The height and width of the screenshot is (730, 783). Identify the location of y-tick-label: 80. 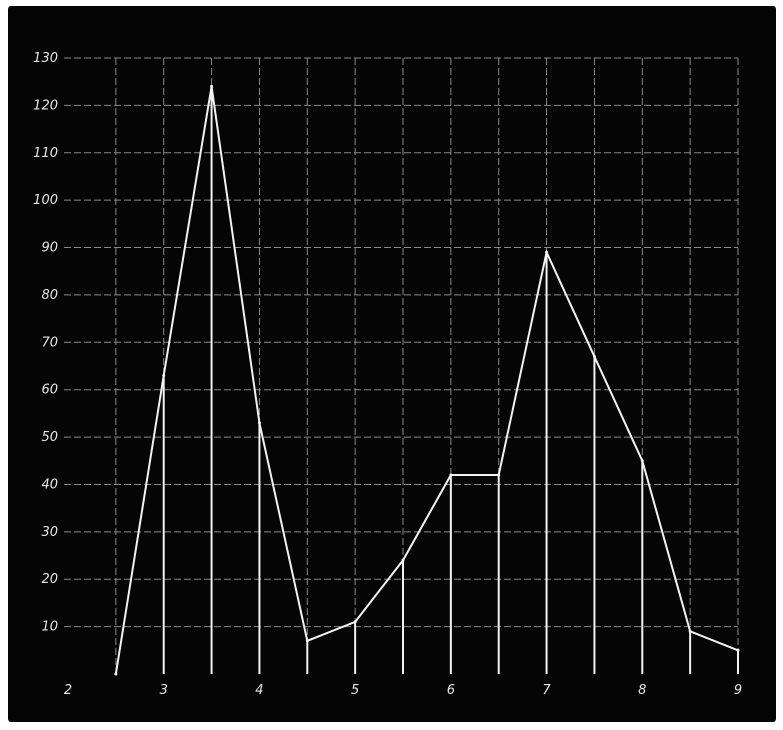
(49, 295).